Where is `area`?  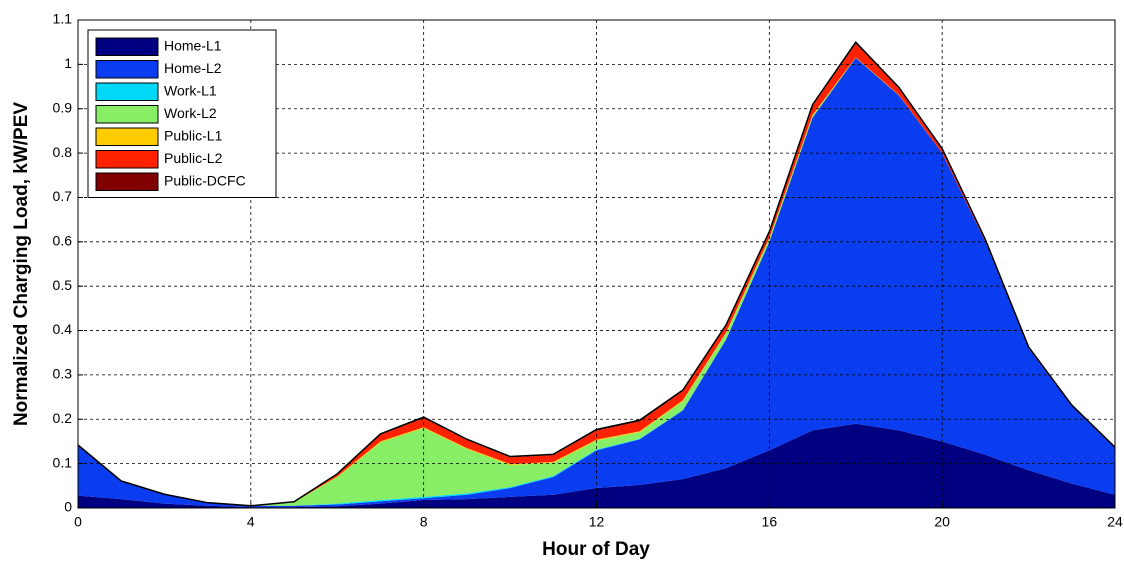 area is located at coordinates (596, 465).